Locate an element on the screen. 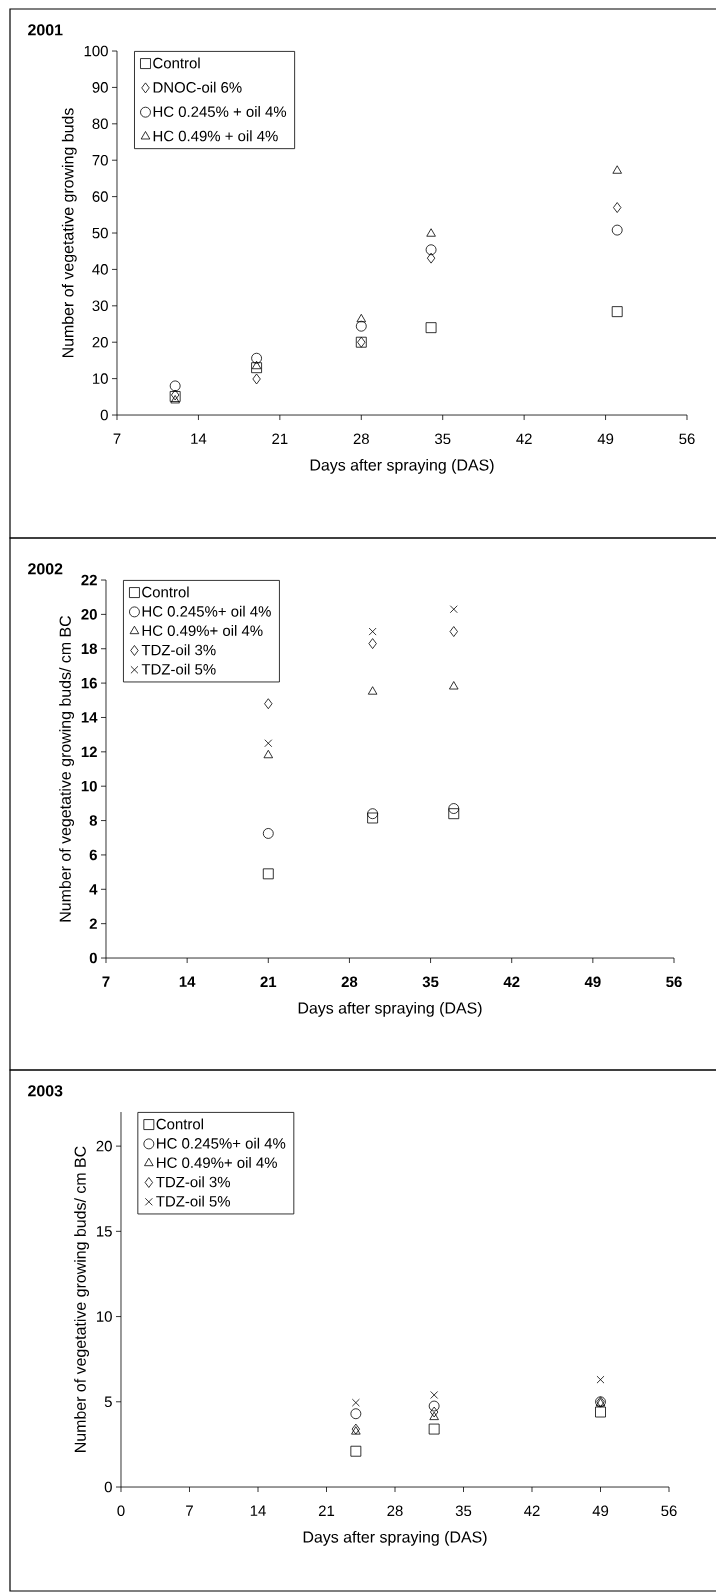 The width and height of the screenshot is (716, 1593). legend-label: HC 0.245% + oil 4% is located at coordinates (220, 111).